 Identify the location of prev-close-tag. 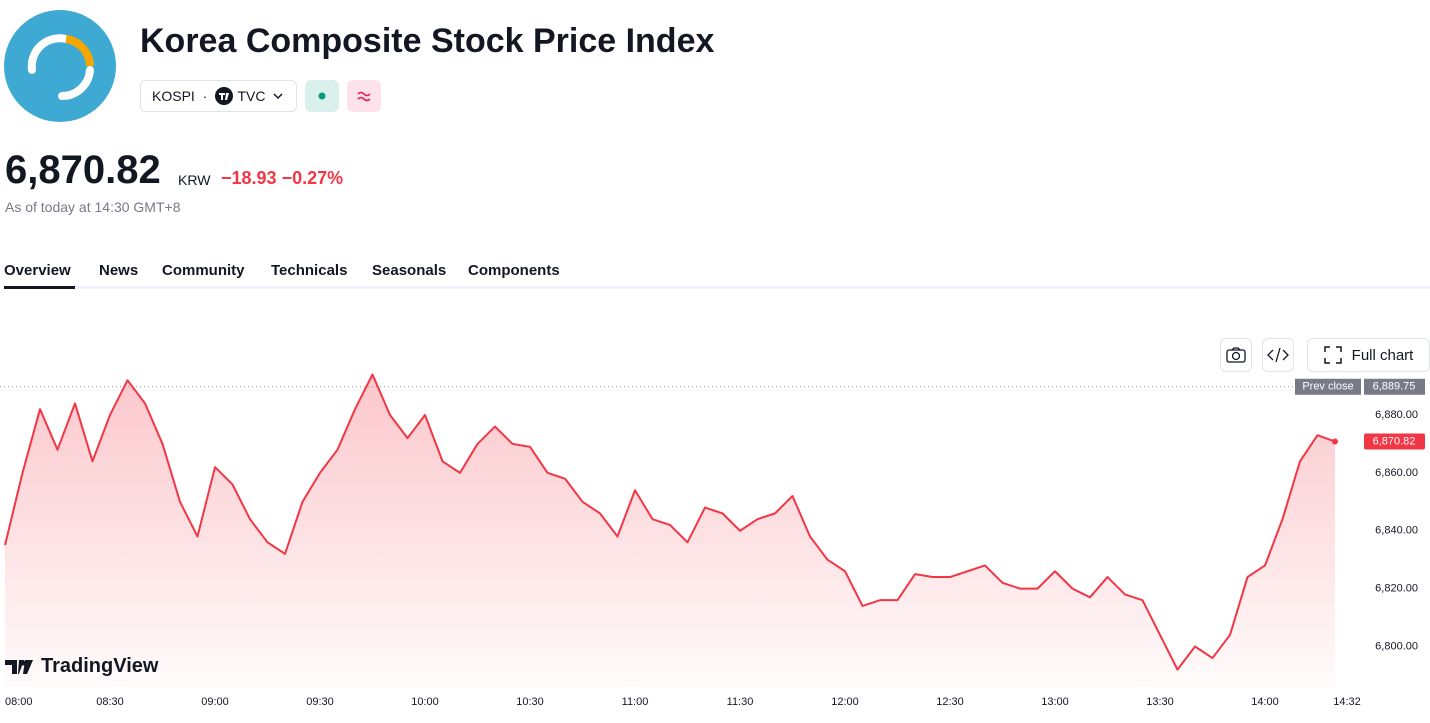
(1328, 386).